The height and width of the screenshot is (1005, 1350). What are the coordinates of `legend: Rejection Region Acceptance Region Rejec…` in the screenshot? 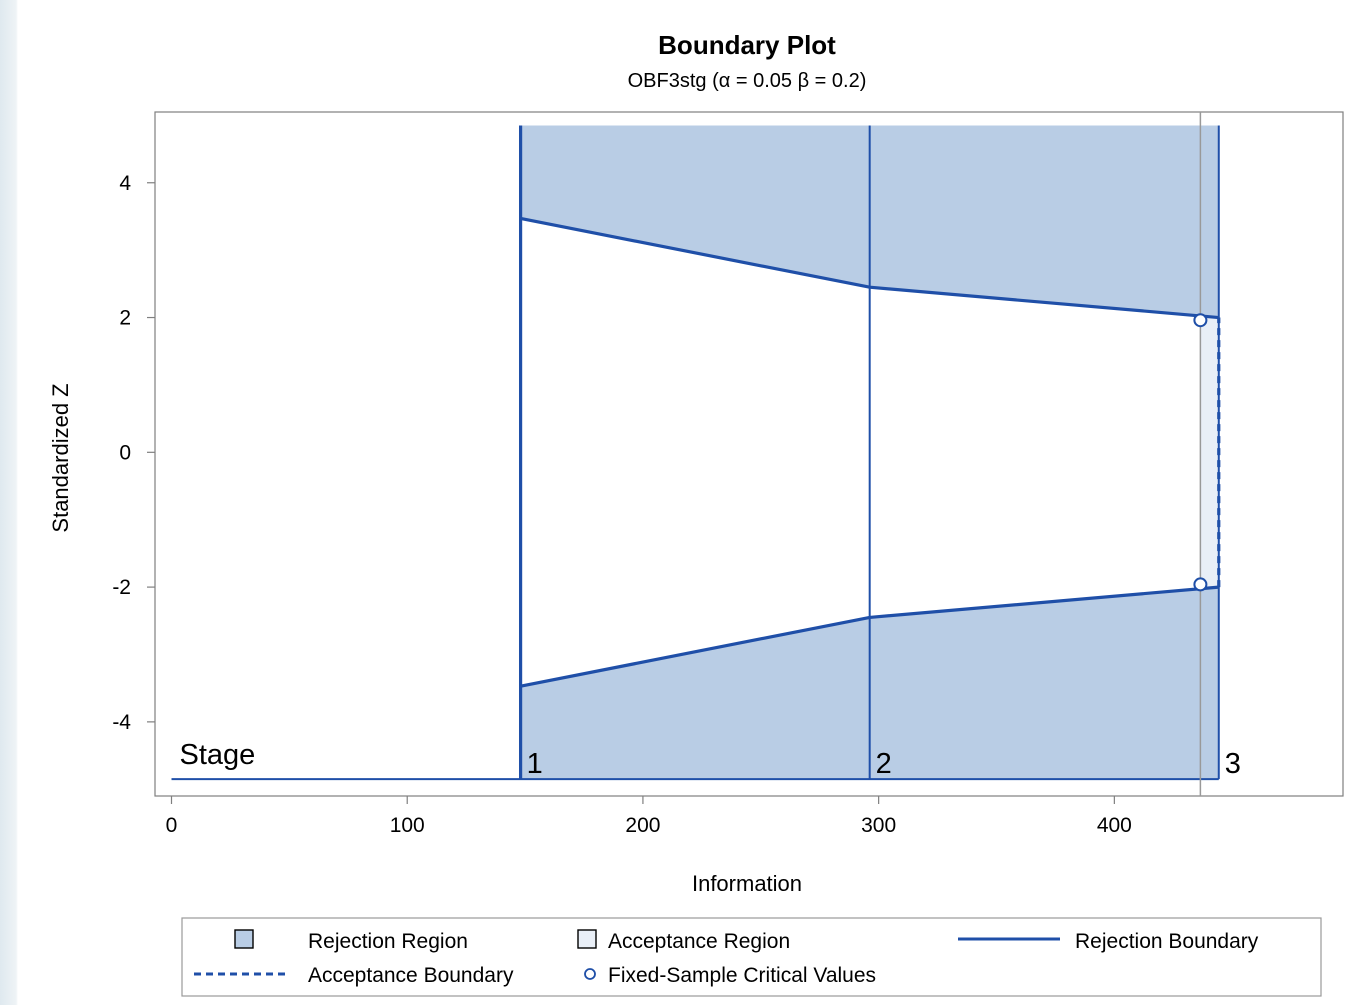 It's located at (751, 957).